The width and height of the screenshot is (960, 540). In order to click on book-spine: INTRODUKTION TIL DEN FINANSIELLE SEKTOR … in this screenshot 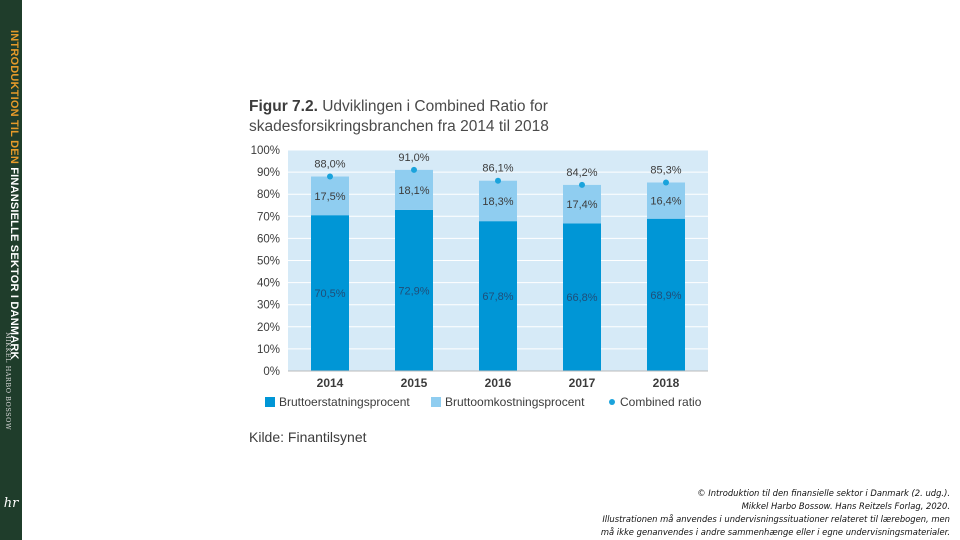, I will do `click(11, 270)`.